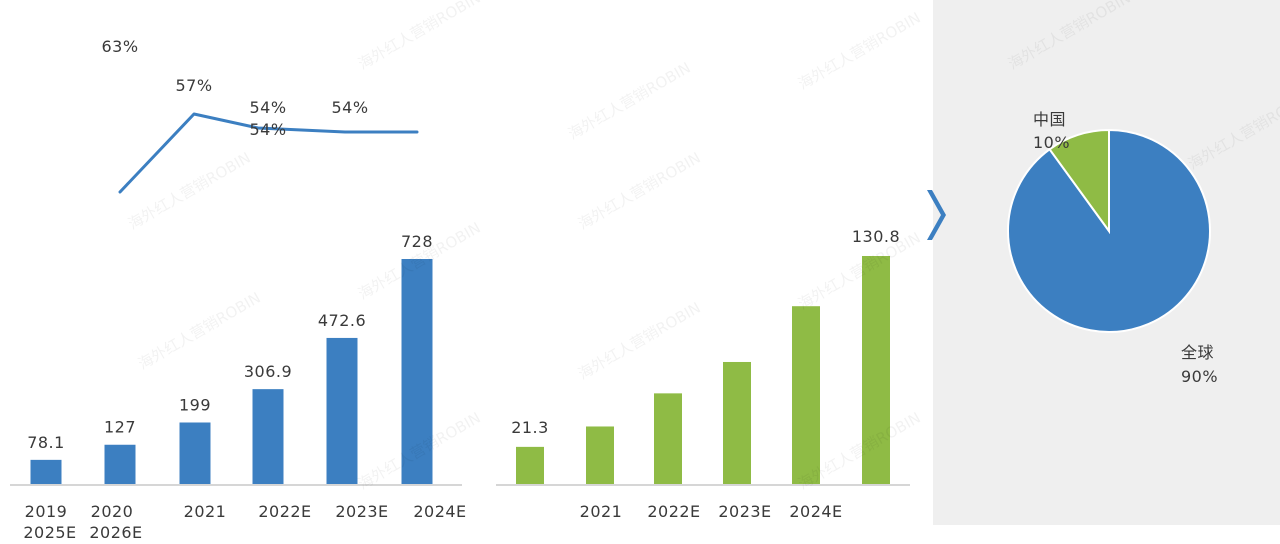  Describe the element at coordinates (268, 153) in the screenshot. I see `series-line` at that location.